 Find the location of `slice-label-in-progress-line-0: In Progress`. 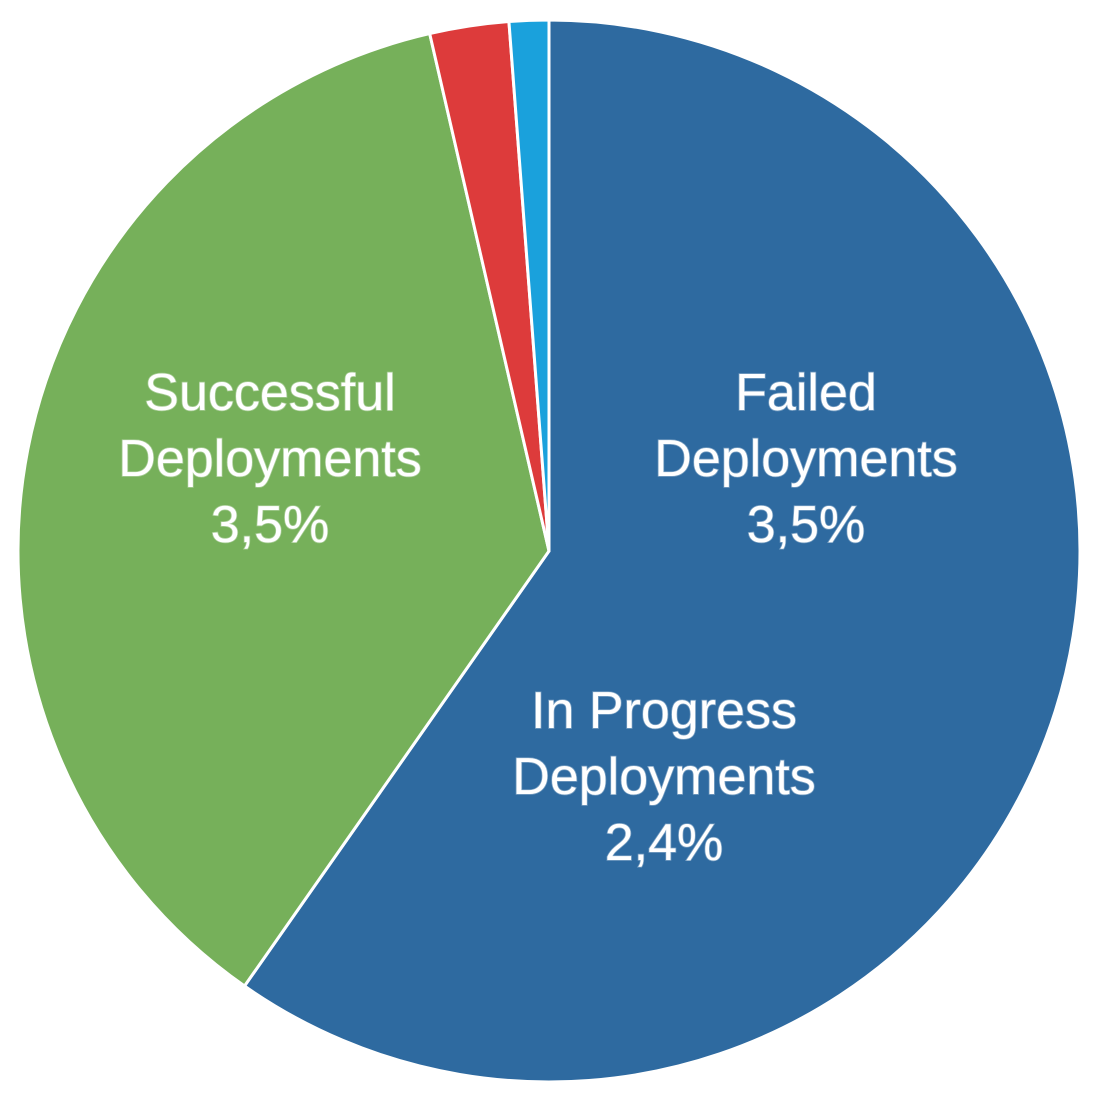

slice-label-in-progress-line-0: In Progress is located at coordinates (664, 711).